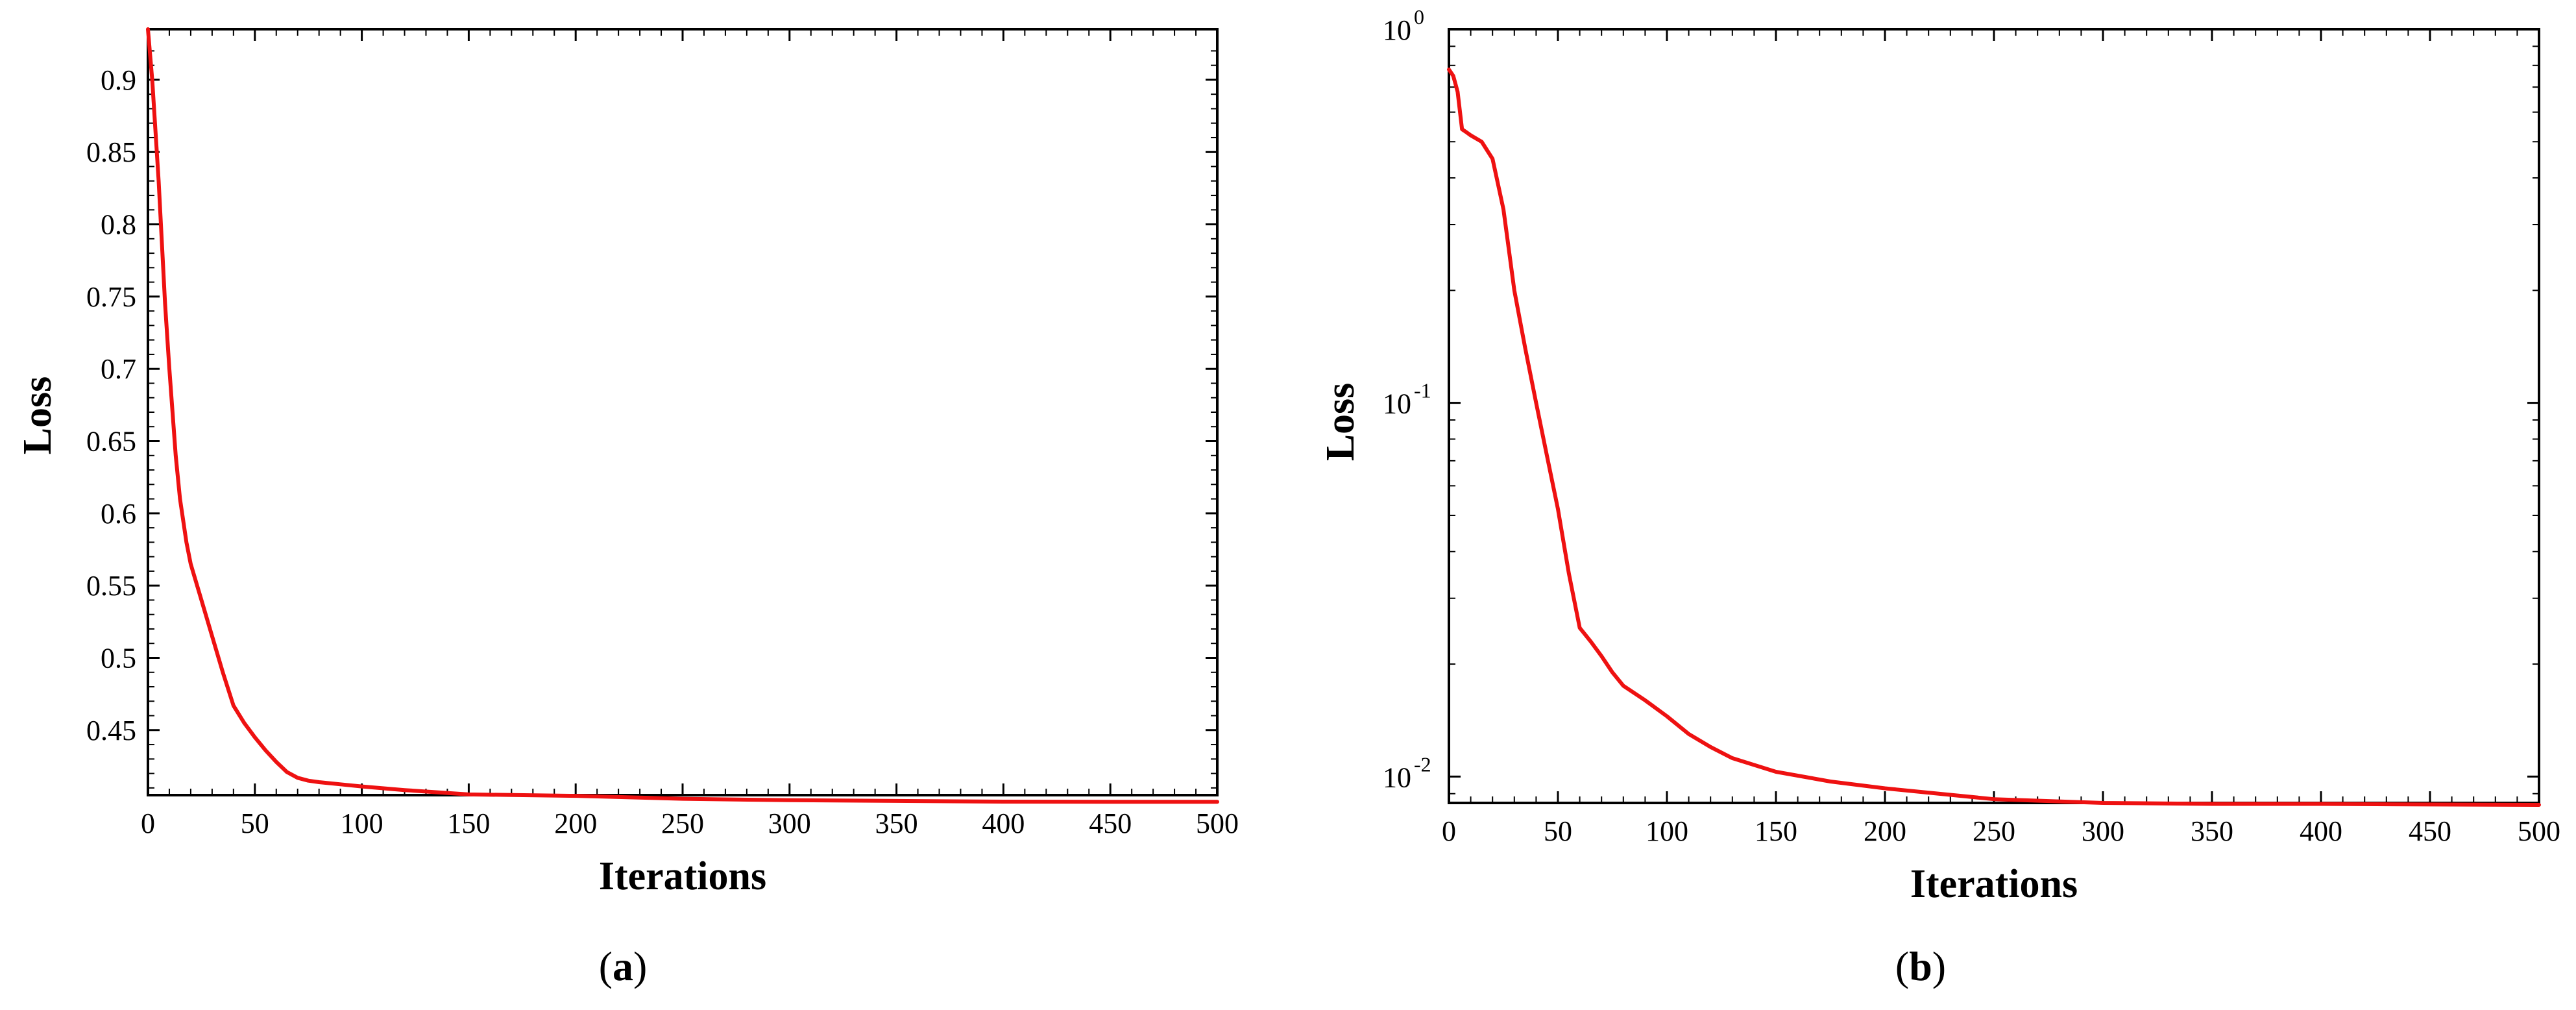 This screenshot has height=1010, width=2576. What do you see at coordinates (1885, 831) in the screenshot?
I see `panel-b-x-tick-label: 200` at bounding box center [1885, 831].